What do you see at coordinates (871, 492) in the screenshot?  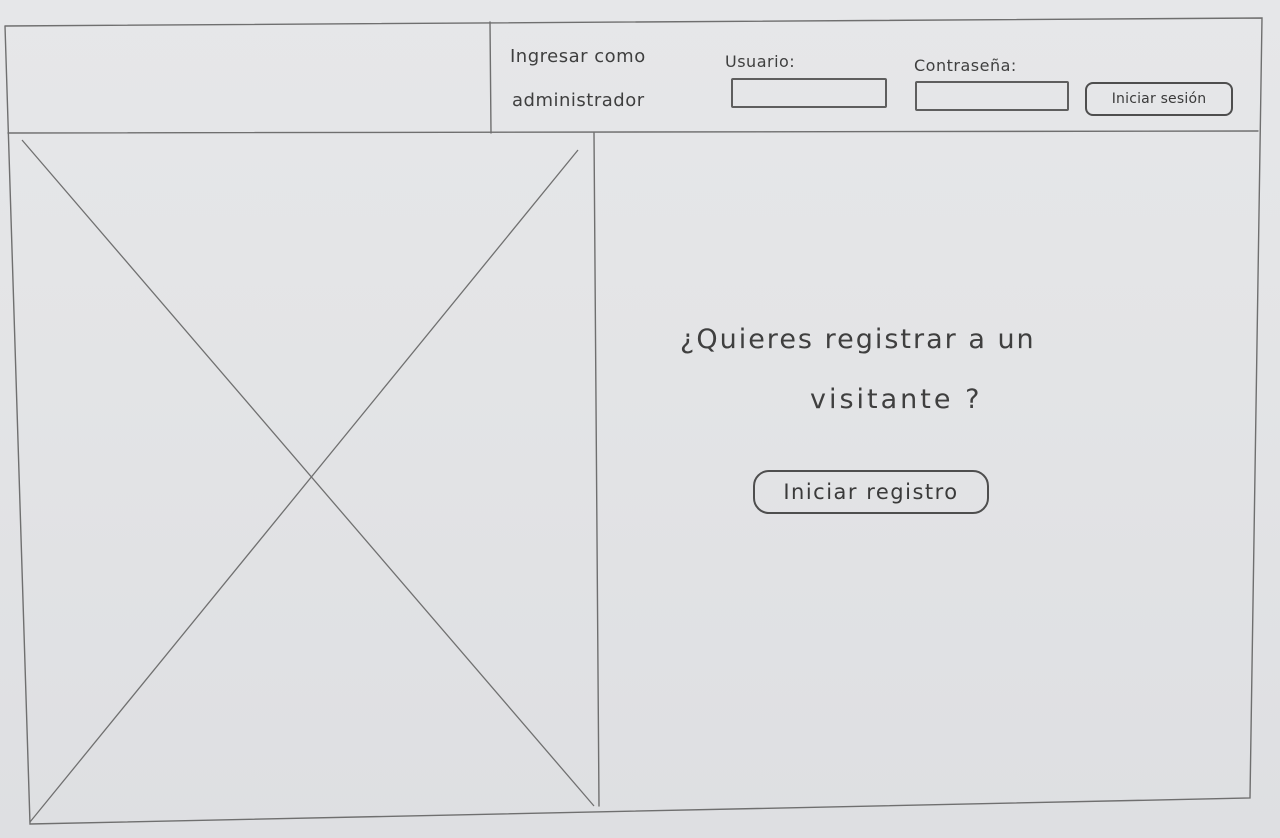 I see `start-registration-button: Iniciar registro` at bounding box center [871, 492].